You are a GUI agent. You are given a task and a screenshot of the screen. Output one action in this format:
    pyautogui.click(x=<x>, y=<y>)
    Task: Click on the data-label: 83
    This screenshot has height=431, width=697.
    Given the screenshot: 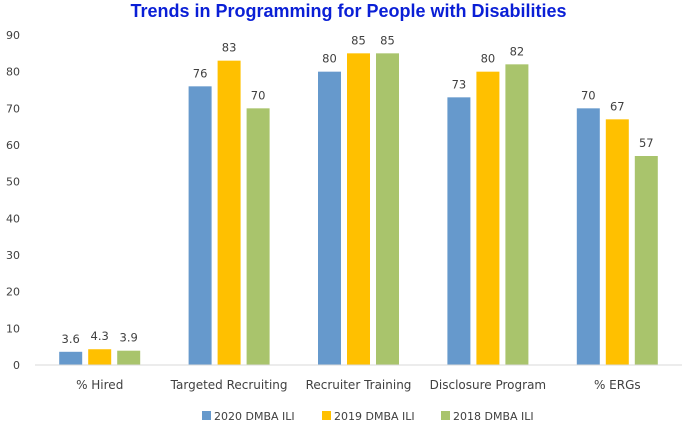 What is the action you would take?
    pyautogui.click(x=229, y=48)
    